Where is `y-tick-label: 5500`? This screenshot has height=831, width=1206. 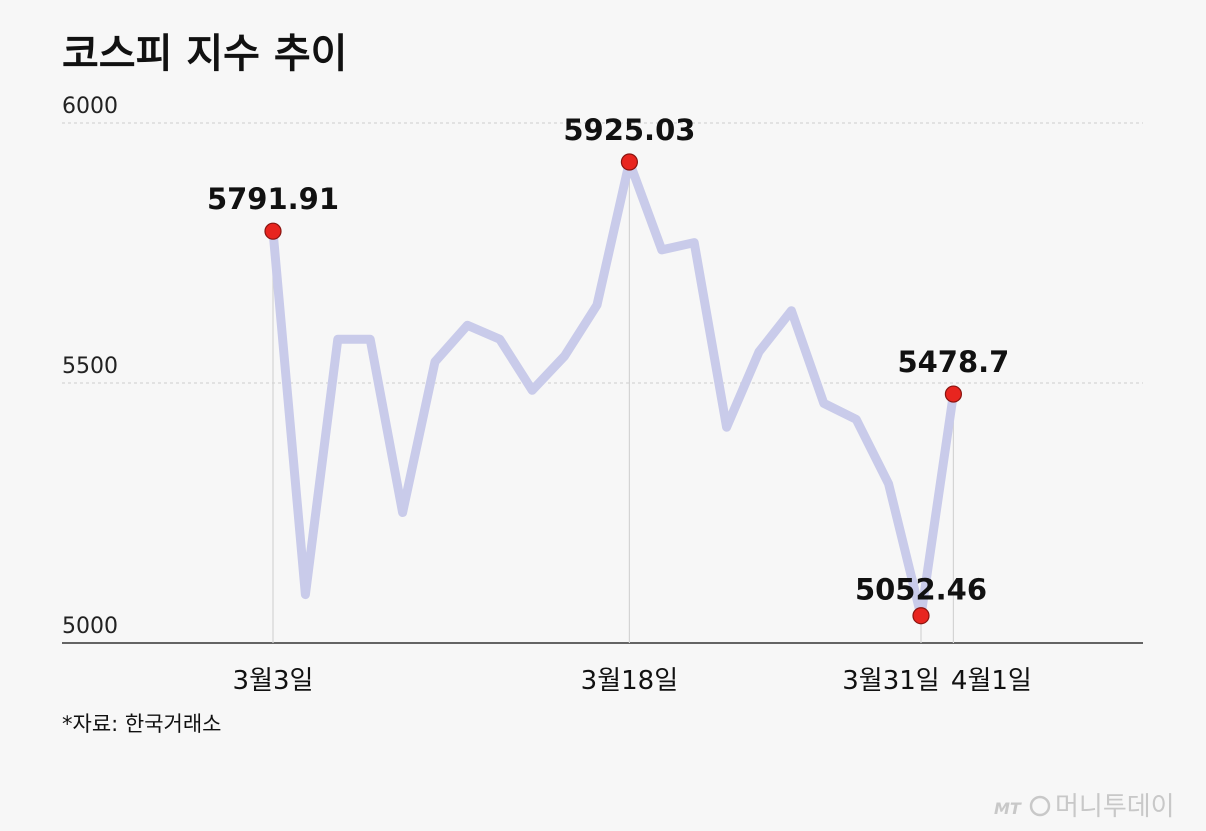
y-tick-label: 5500 is located at coordinates (90, 366).